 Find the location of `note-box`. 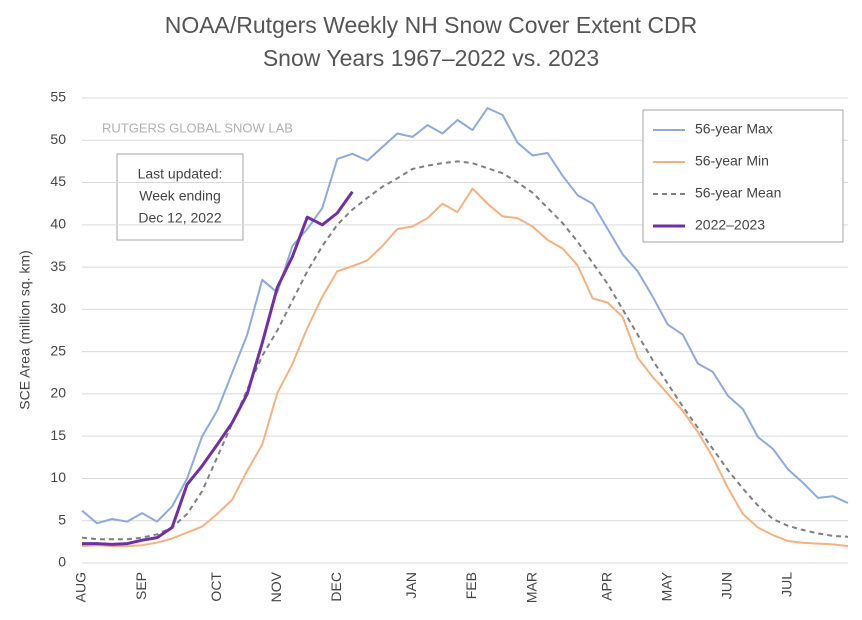

note-box is located at coordinates (180, 197).